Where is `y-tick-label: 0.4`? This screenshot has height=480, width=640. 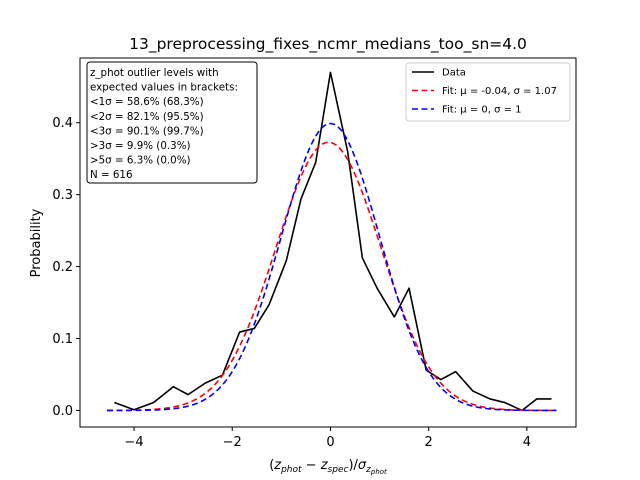 y-tick-label: 0.4 is located at coordinates (62, 123).